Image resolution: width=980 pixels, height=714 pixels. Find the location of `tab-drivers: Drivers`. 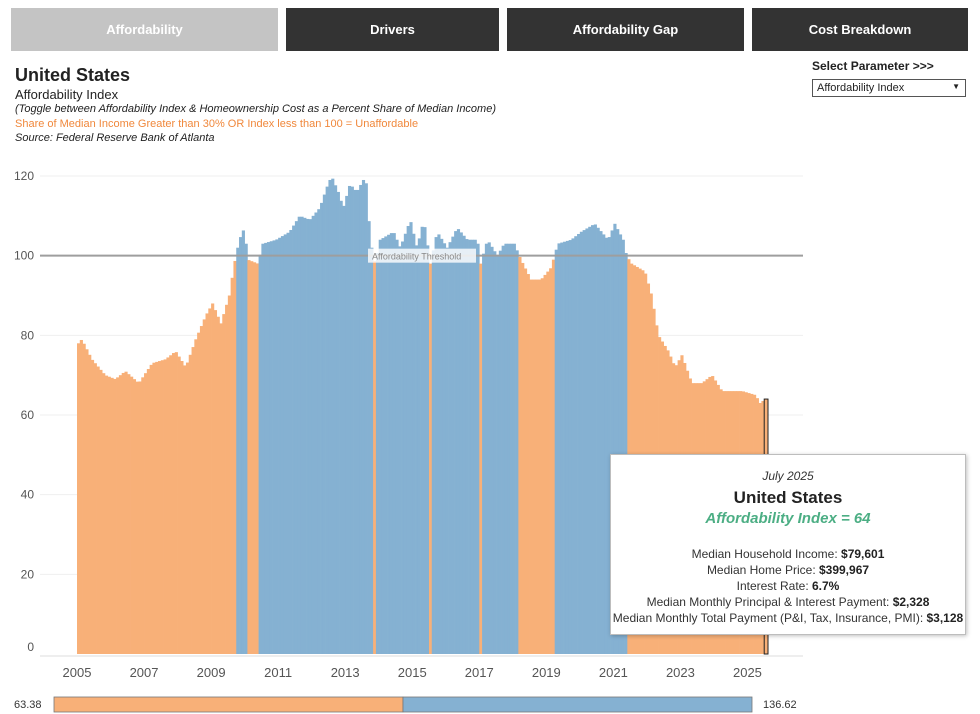

tab-drivers: Drivers is located at coordinates (392, 29).